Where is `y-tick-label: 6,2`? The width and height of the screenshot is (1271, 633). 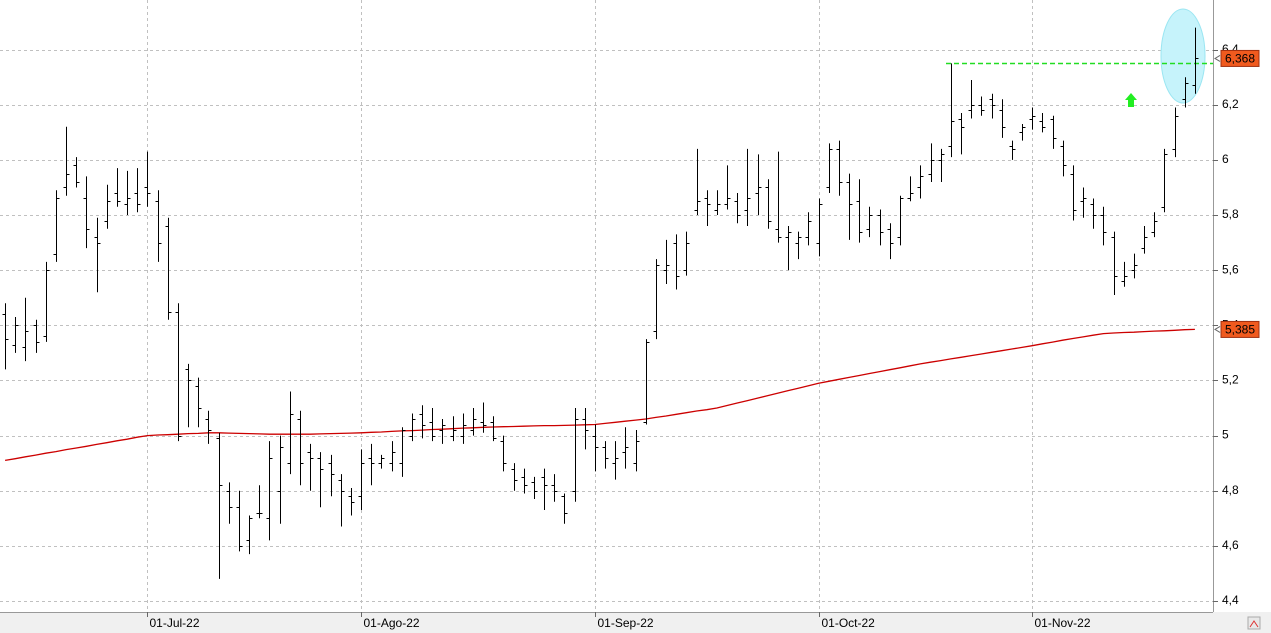
y-tick-label: 6,2 is located at coordinates (1230, 104).